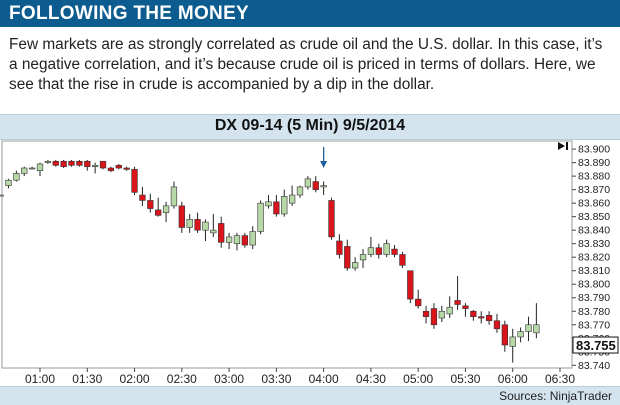 Image resolution: width=620 pixels, height=405 pixels. I want to click on x-tick-label: 05:30, so click(465, 379).